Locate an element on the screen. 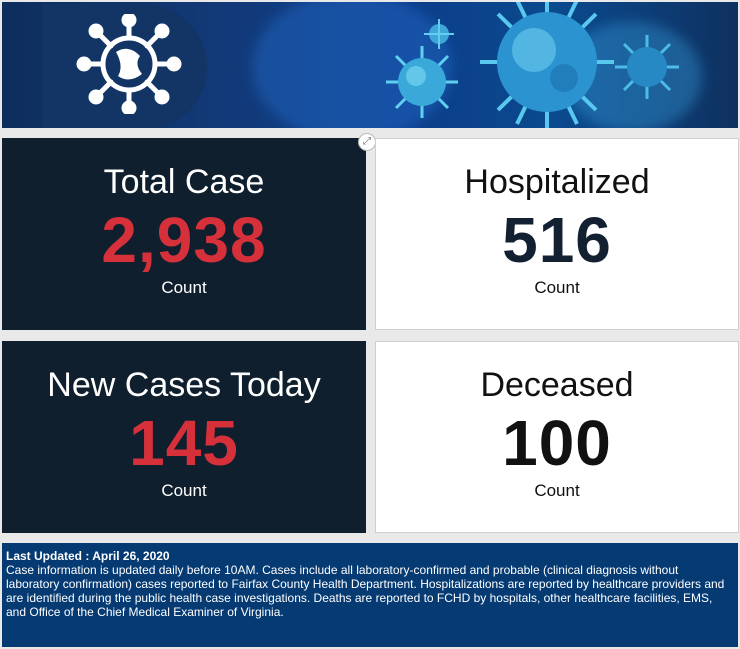  total-case-card: Total Case 2,938 Count is located at coordinates (184, 234).